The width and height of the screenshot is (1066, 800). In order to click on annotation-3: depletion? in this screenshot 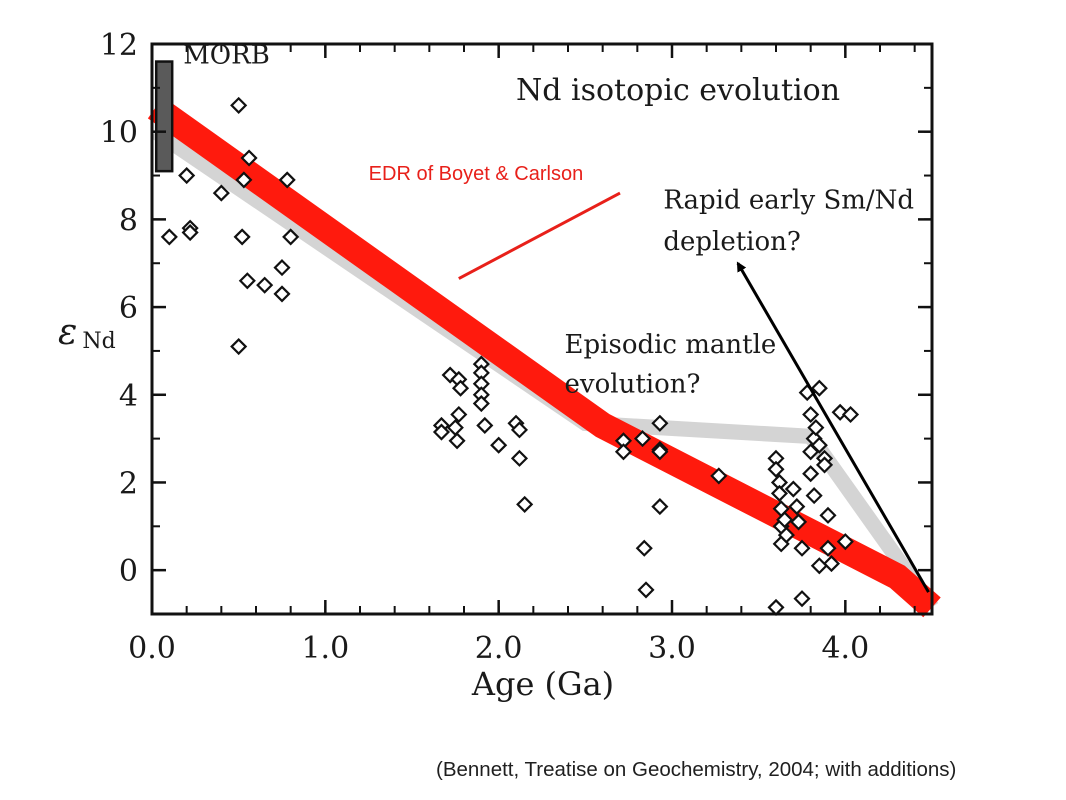, I will do `click(731, 242)`.